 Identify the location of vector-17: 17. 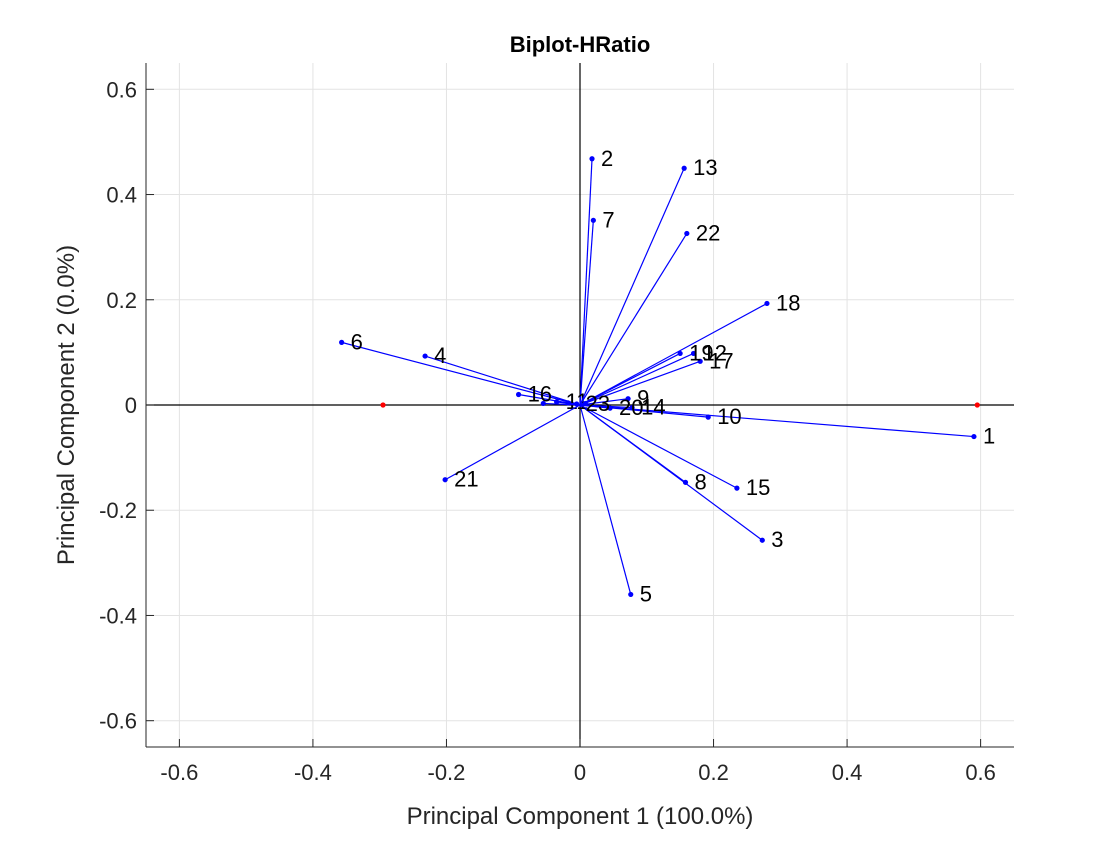
(656, 377).